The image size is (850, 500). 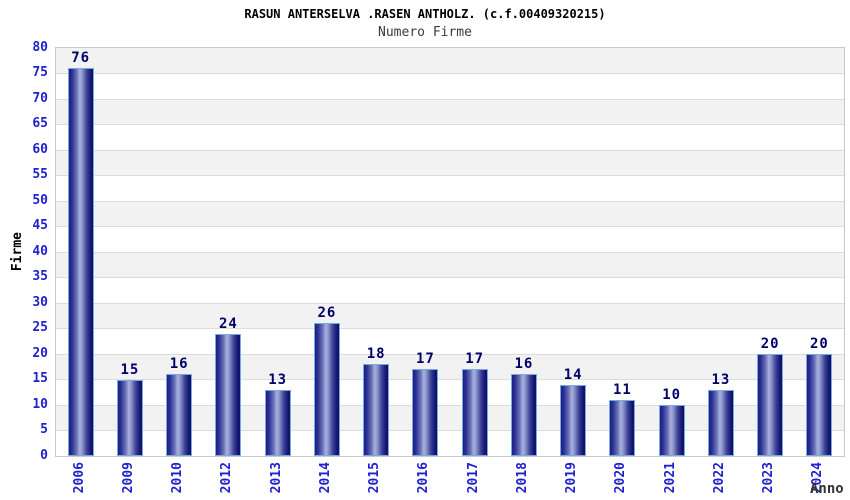 I want to click on bar-2016, so click(x=425, y=412).